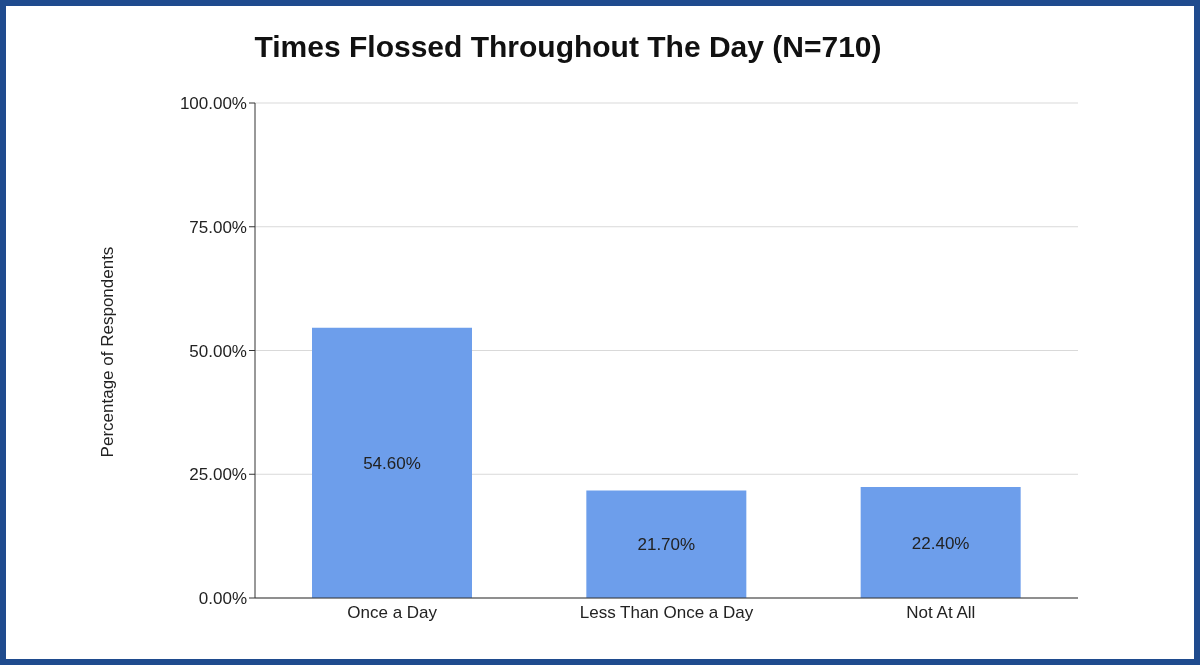 This screenshot has height=665, width=1200. Describe the element at coordinates (218, 351) in the screenshot. I see `y-tick-label: 50.00%` at that location.